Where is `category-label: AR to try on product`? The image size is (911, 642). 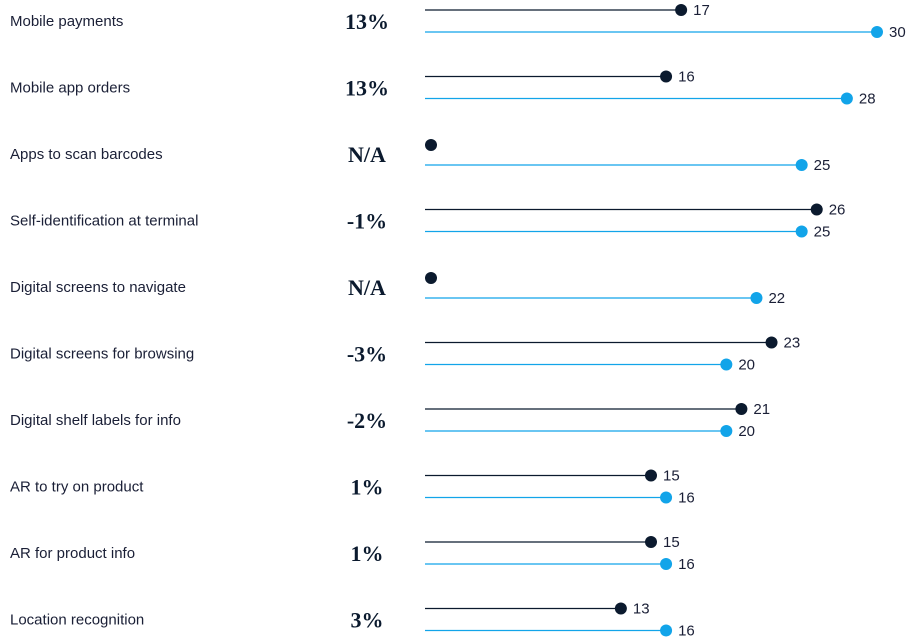
category-label: AR to try on product is located at coordinates (77, 487).